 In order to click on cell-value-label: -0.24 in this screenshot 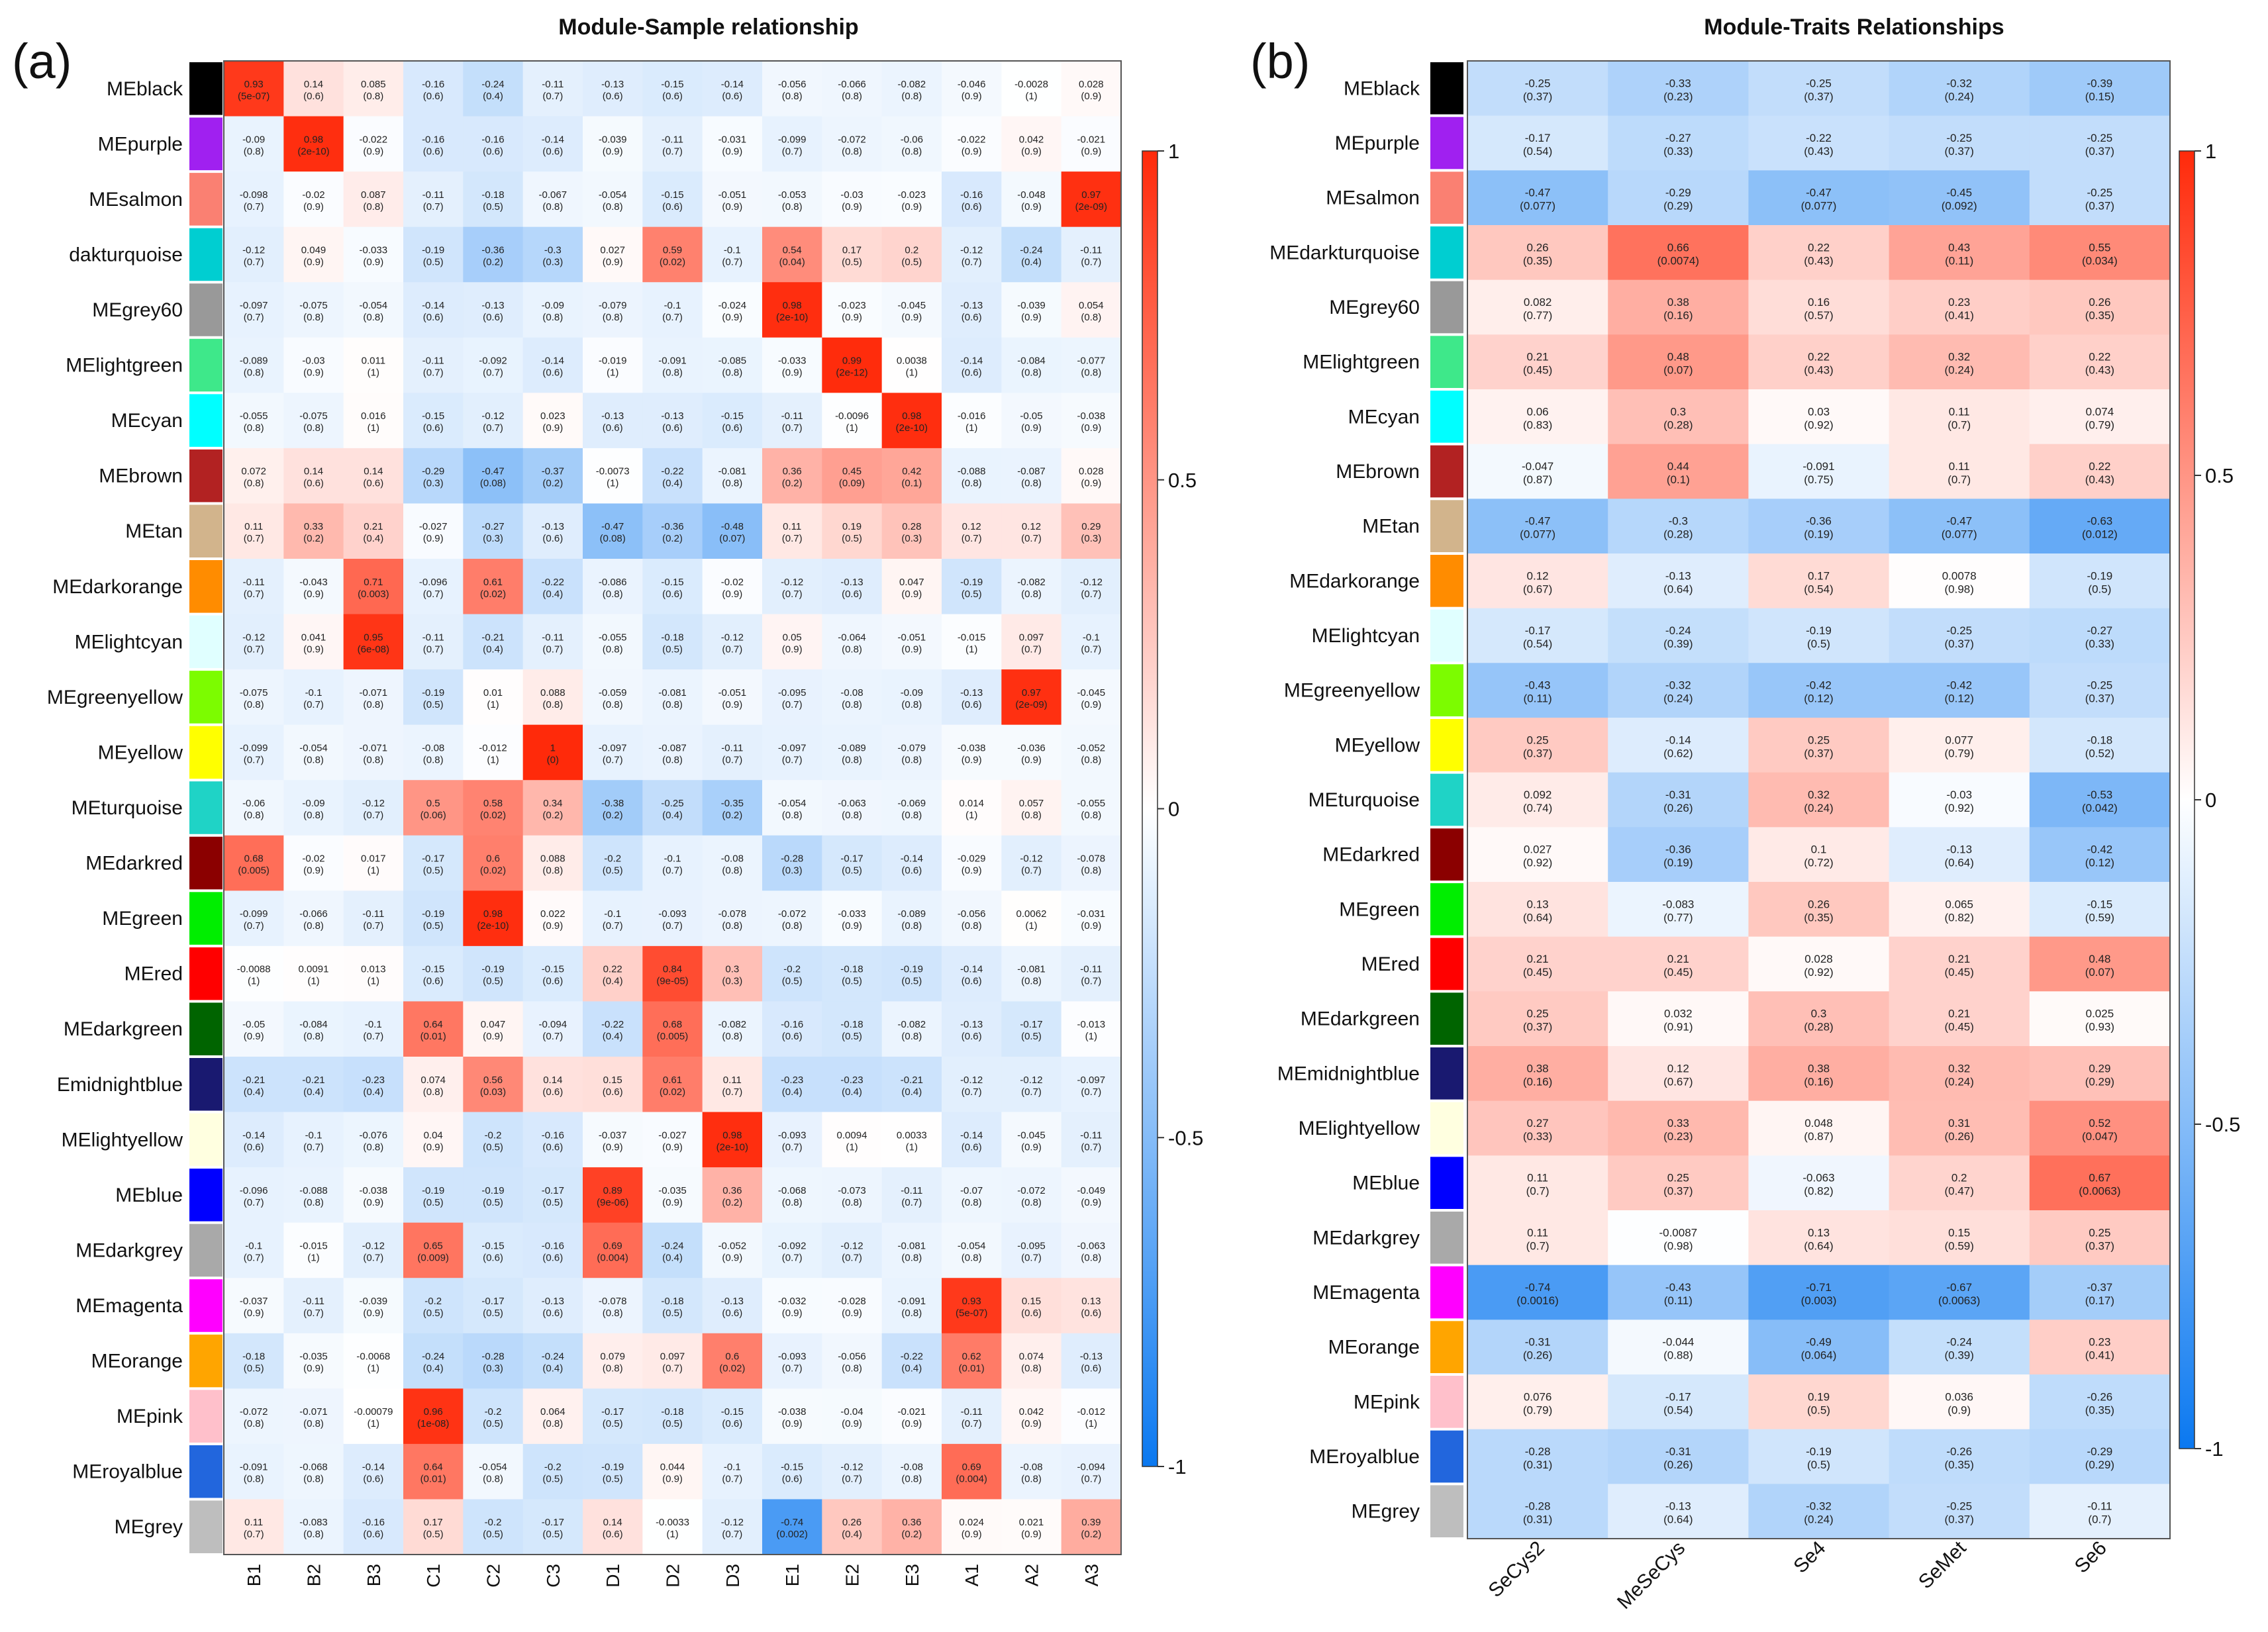, I will do `click(553, 1357)`.